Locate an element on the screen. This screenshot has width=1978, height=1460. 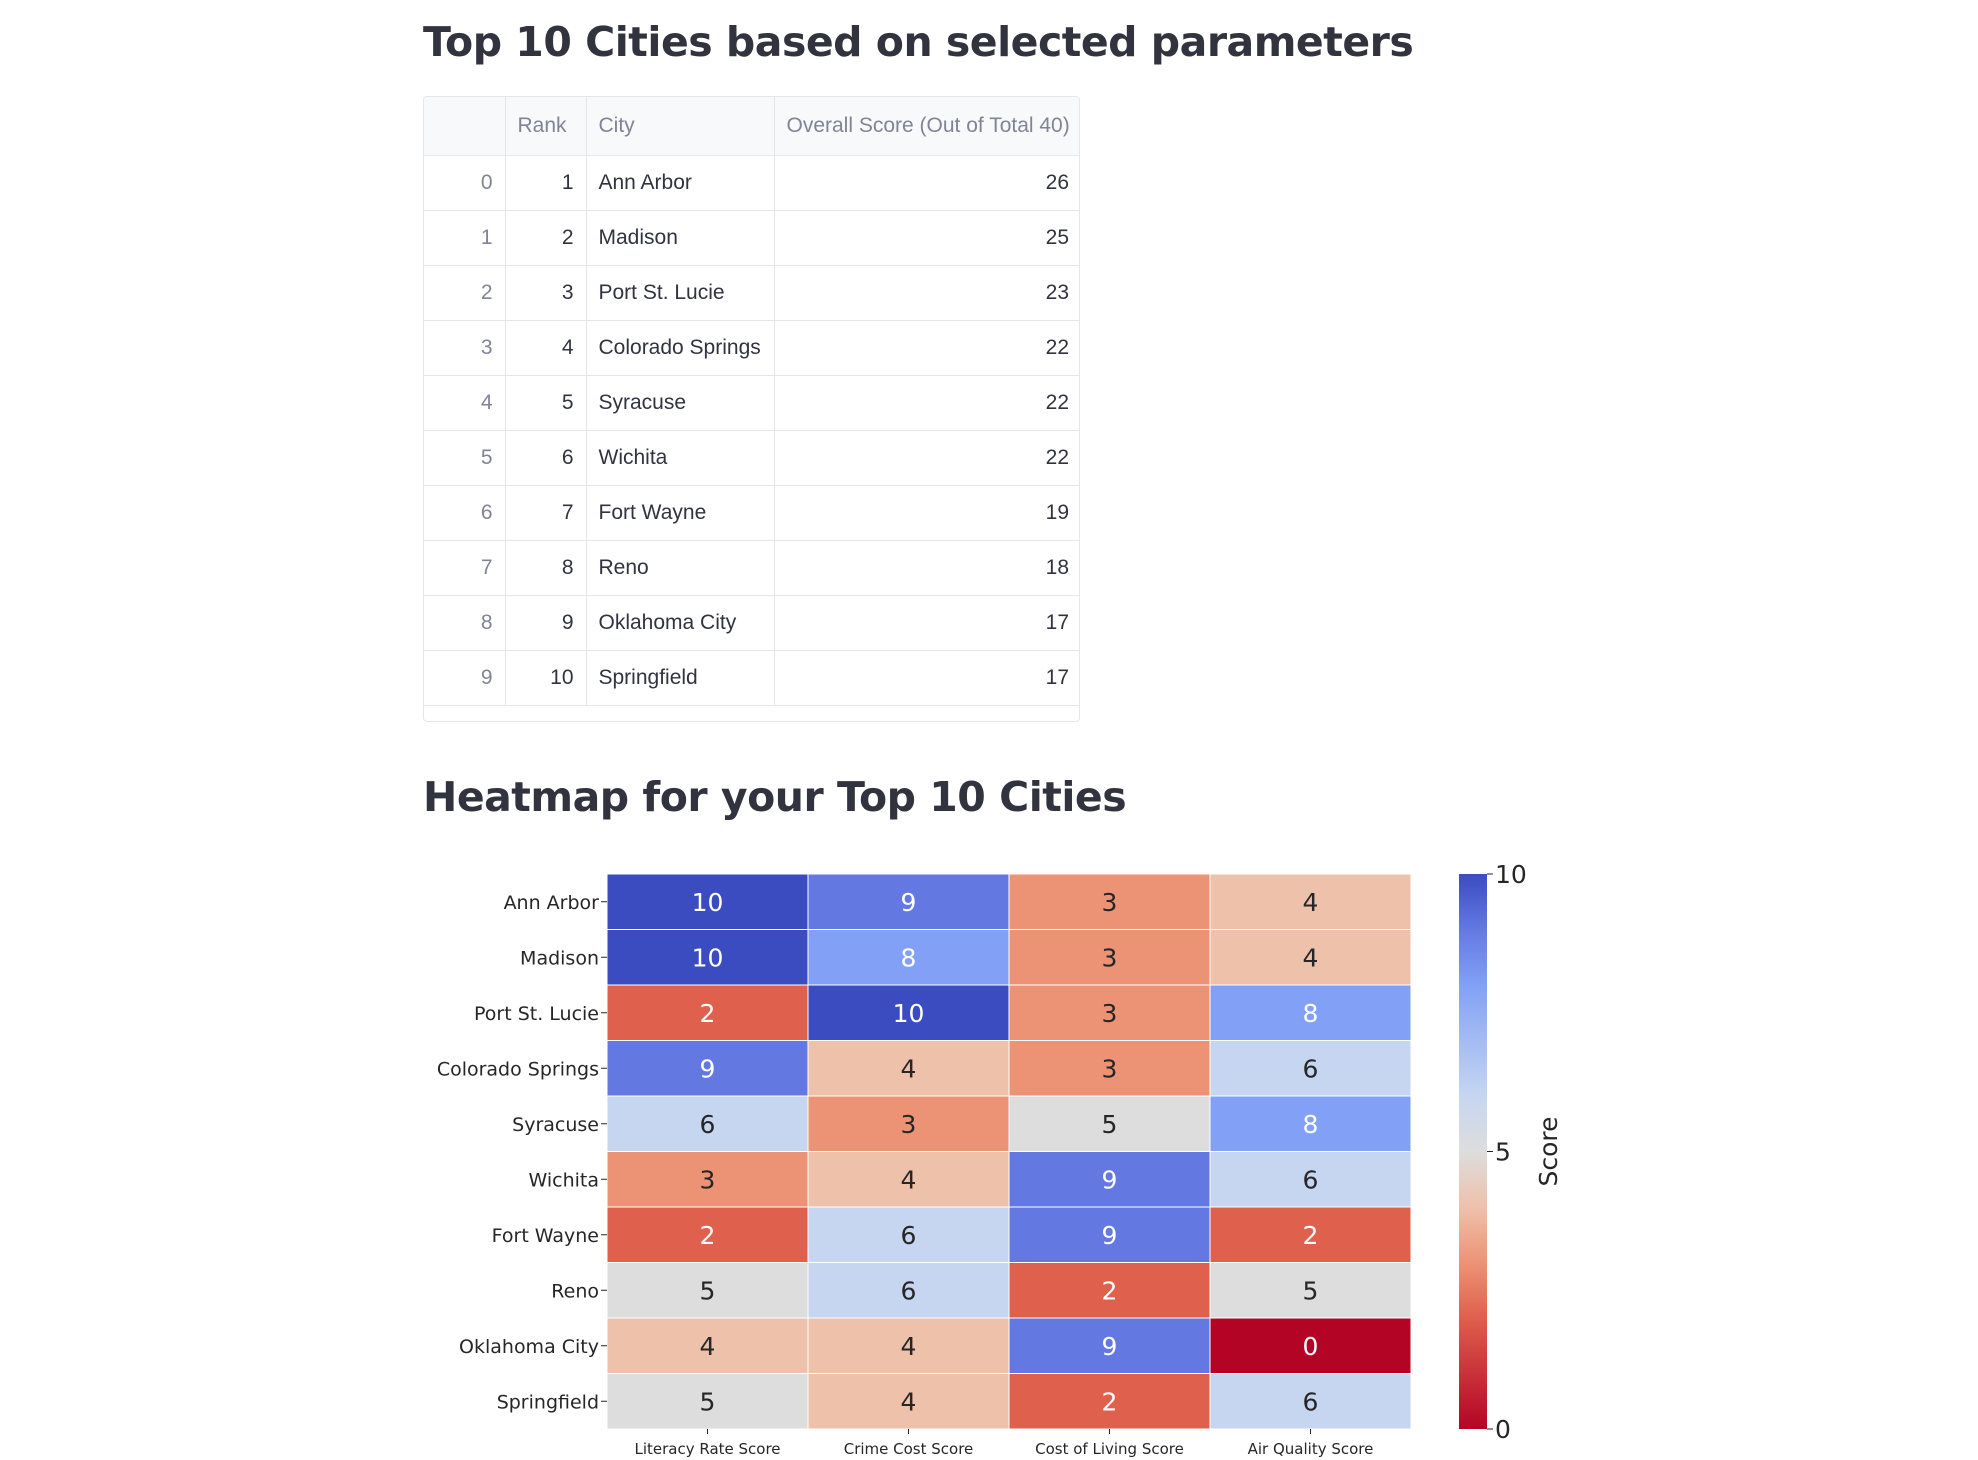
y-tick-label: Colorado Springs is located at coordinates (518, 1069).